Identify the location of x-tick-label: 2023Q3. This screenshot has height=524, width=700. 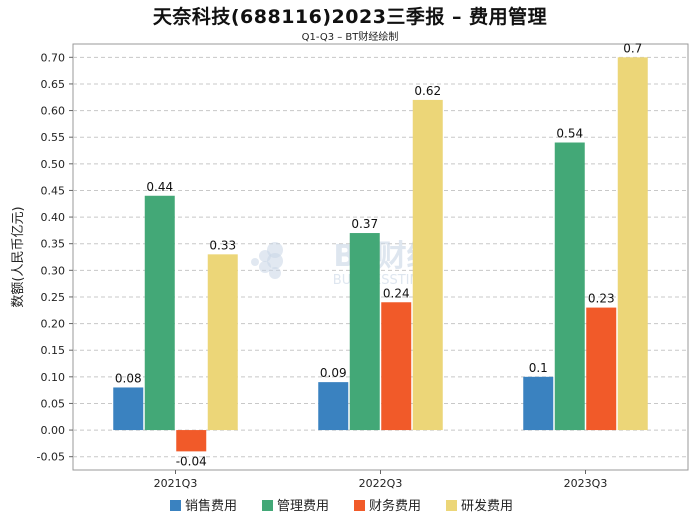
(586, 483).